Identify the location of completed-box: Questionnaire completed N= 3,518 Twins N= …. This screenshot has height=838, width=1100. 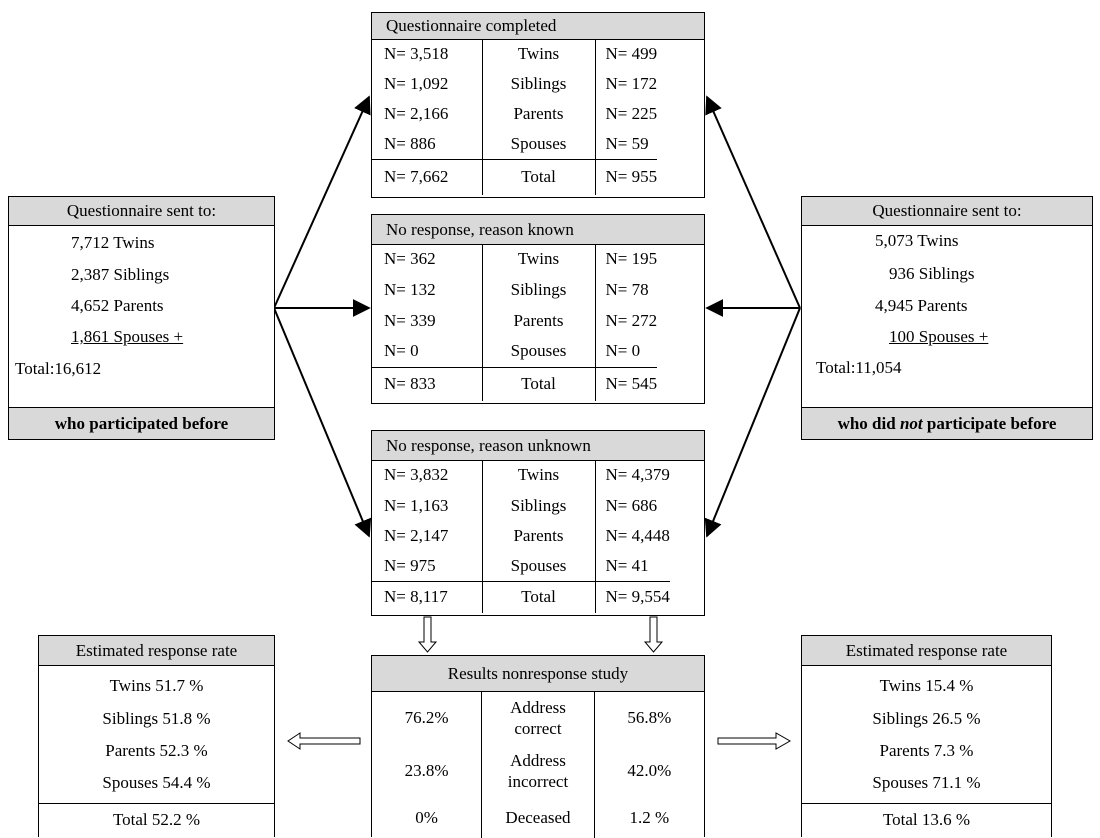
(538, 105).